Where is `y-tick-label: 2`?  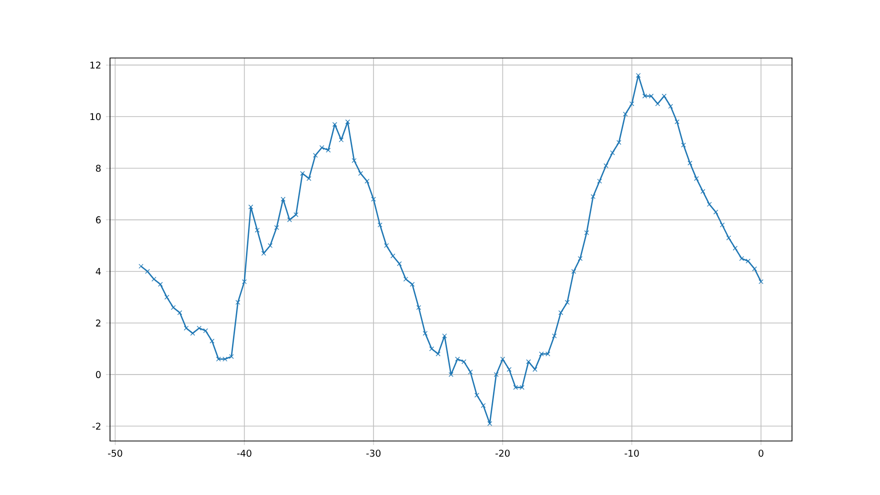 y-tick-label: 2 is located at coordinates (98, 323).